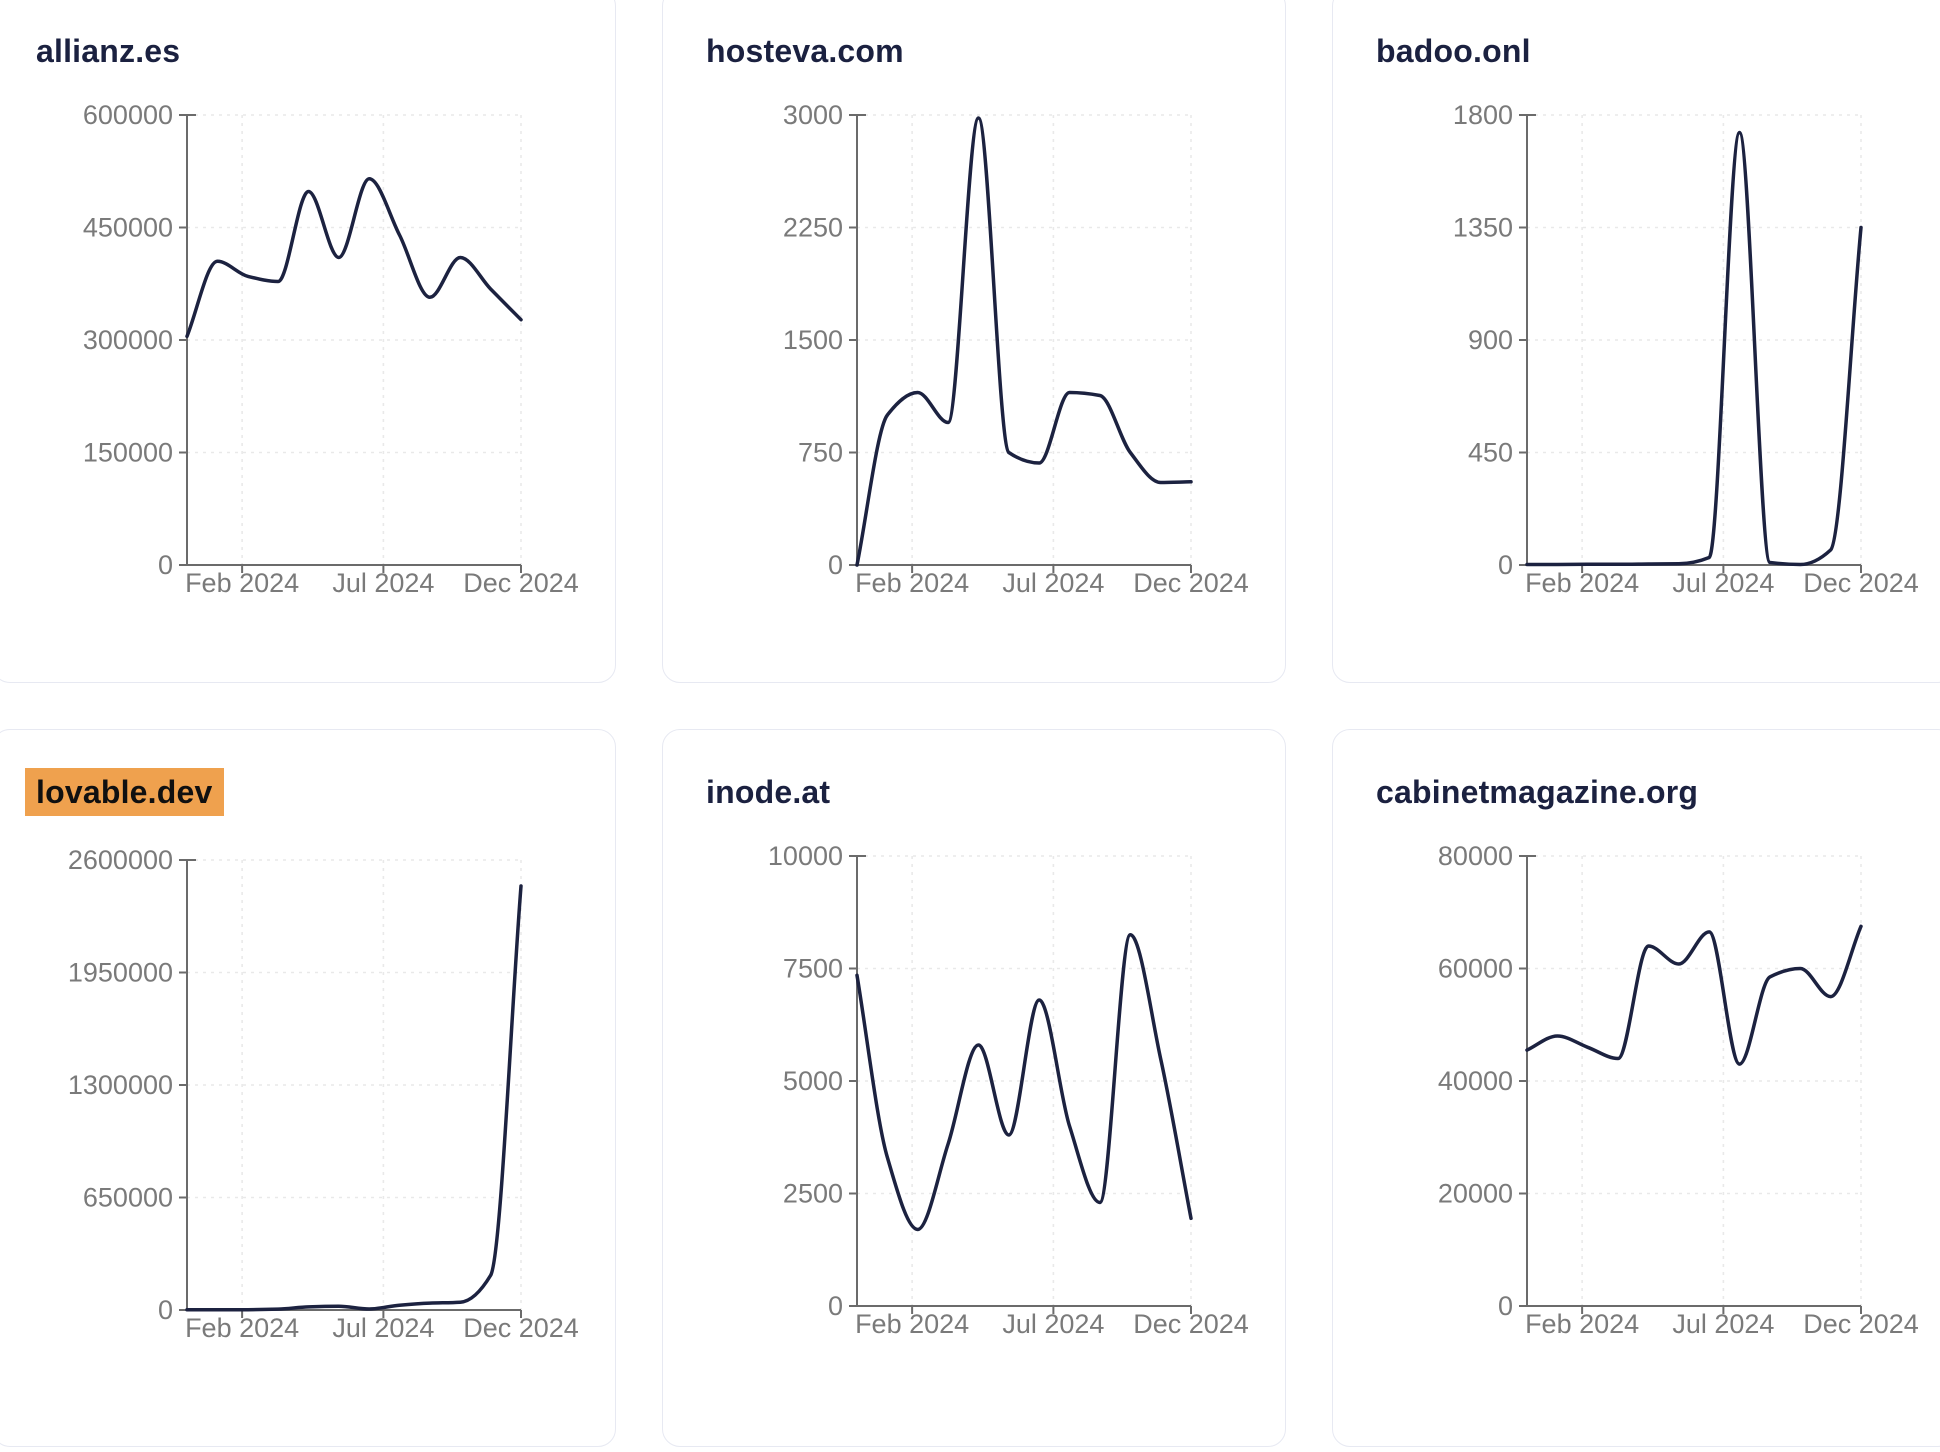 This screenshot has width=1940, height=1452. I want to click on svg-text: 1350, so click(1483, 228).